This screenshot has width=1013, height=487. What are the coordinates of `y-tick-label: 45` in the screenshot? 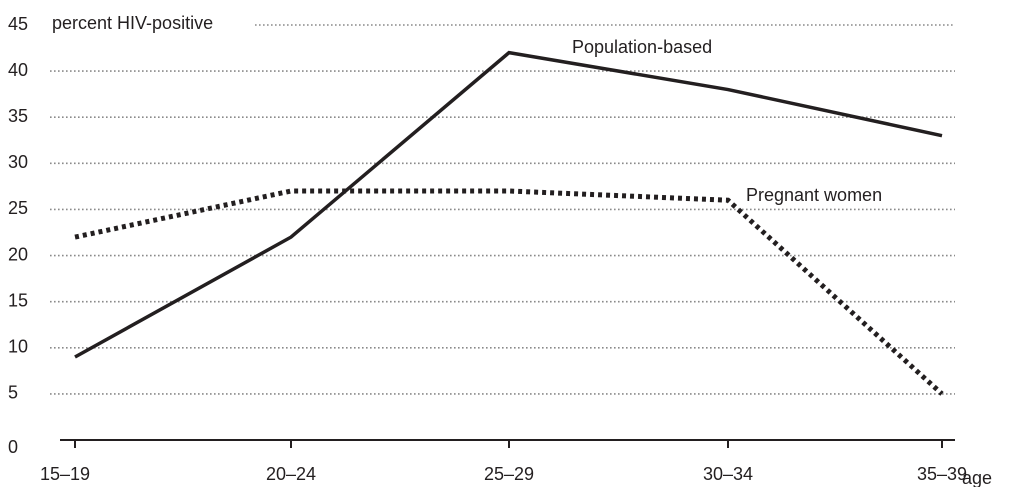 It's located at (18, 24).